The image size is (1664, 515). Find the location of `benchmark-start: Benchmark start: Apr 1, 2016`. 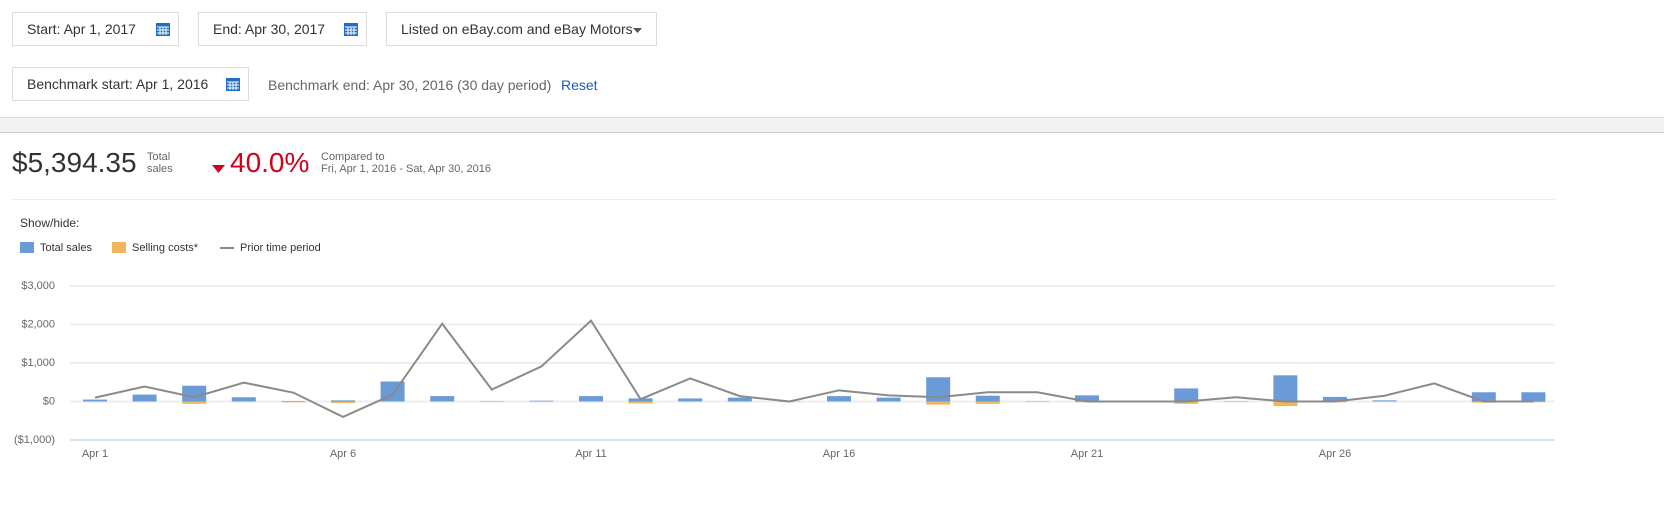

benchmark-start: Benchmark start: Apr 1, 2016 is located at coordinates (130, 84).